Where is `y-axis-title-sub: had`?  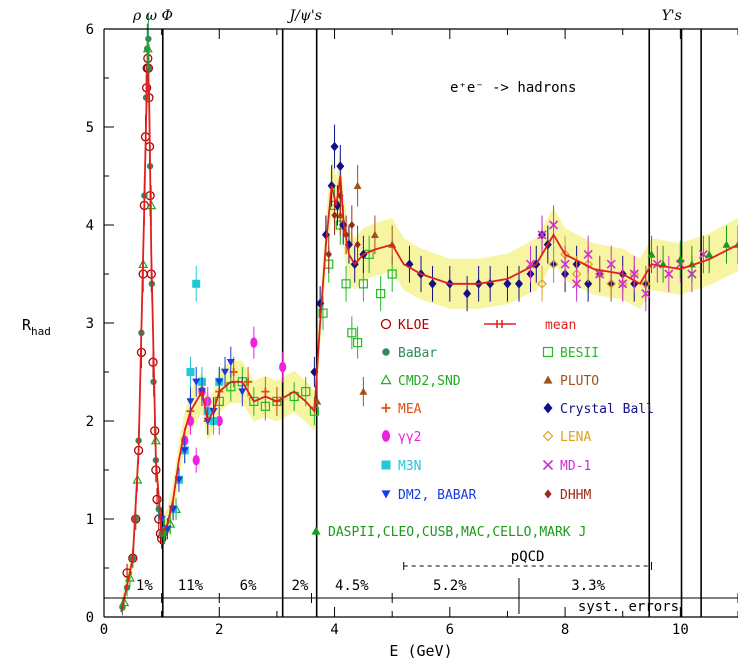 y-axis-title-sub: had is located at coordinates (41, 331).